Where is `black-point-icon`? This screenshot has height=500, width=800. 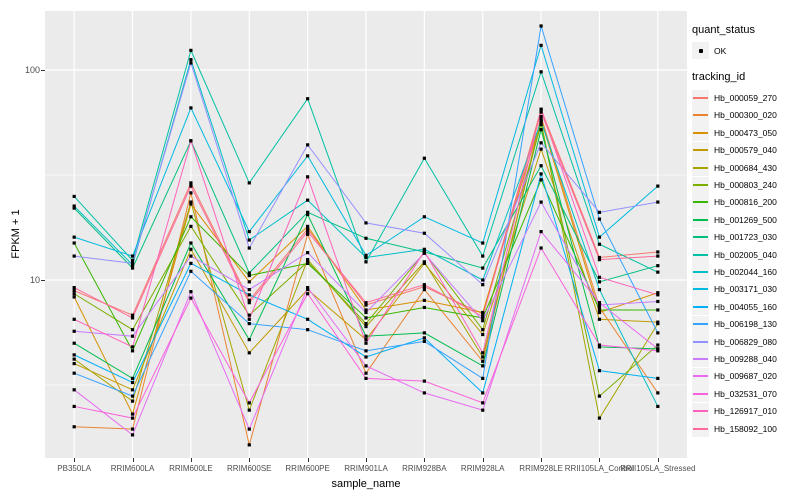 black-point-icon is located at coordinates (700, 50).